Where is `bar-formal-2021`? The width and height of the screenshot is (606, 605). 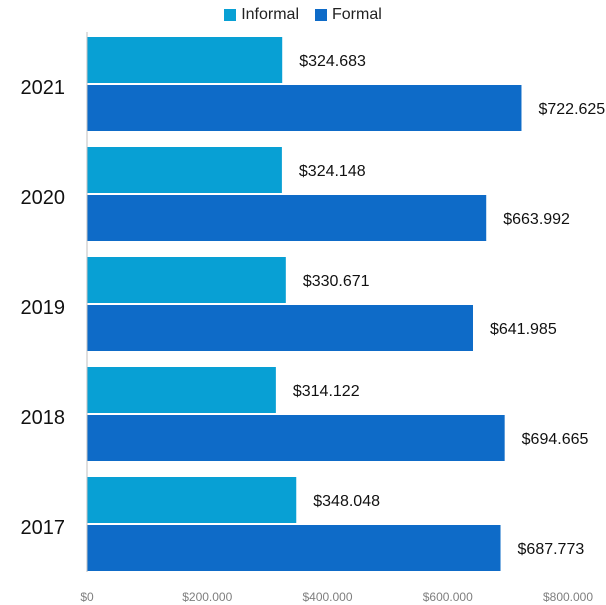 bar-formal-2021 is located at coordinates (304, 108).